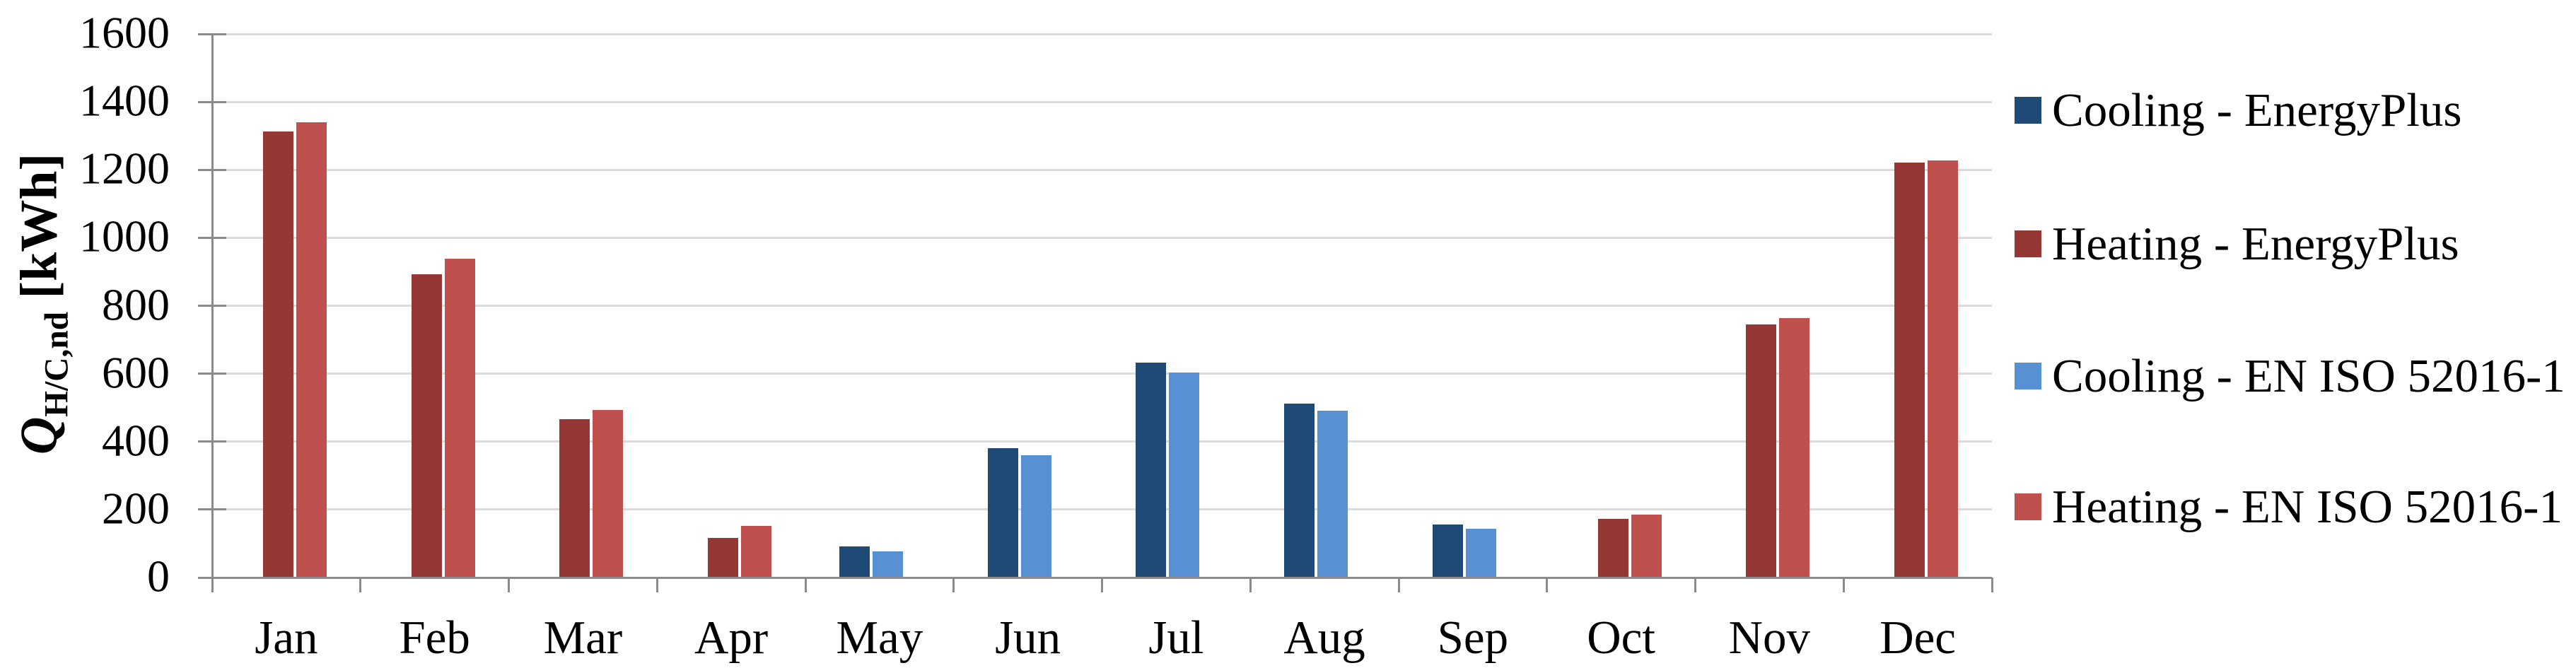 This screenshot has height=668, width=2576. What do you see at coordinates (427, 425) in the screenshot?
I see `bar-heating-energyplus-feb` at bounding box center [427, 425].